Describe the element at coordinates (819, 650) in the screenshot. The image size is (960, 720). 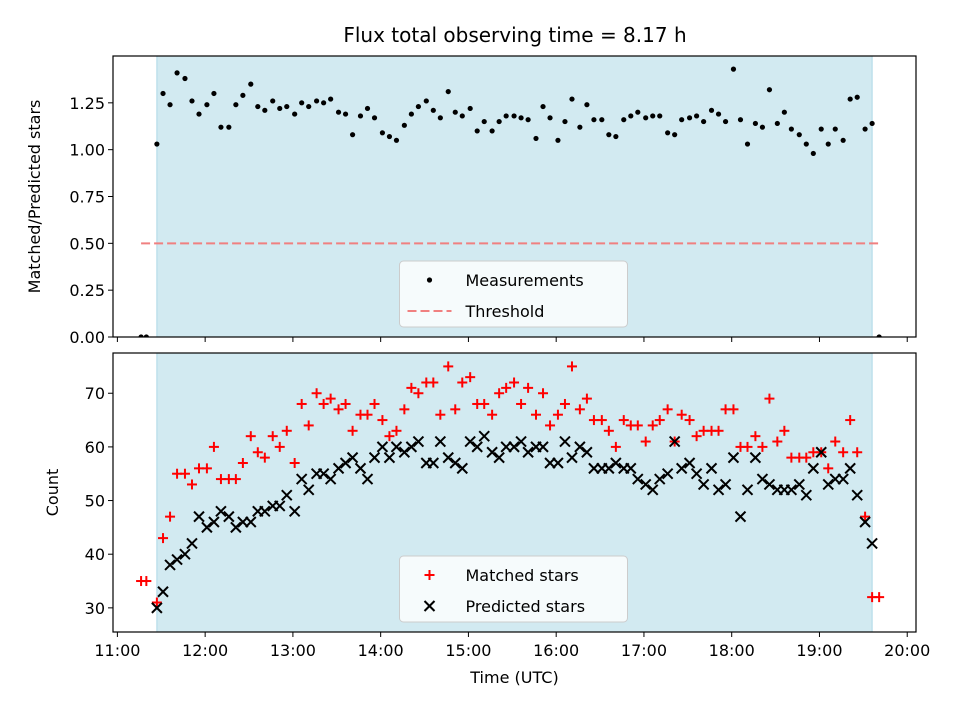
I see `x-tick-label: 19:00` at that location.